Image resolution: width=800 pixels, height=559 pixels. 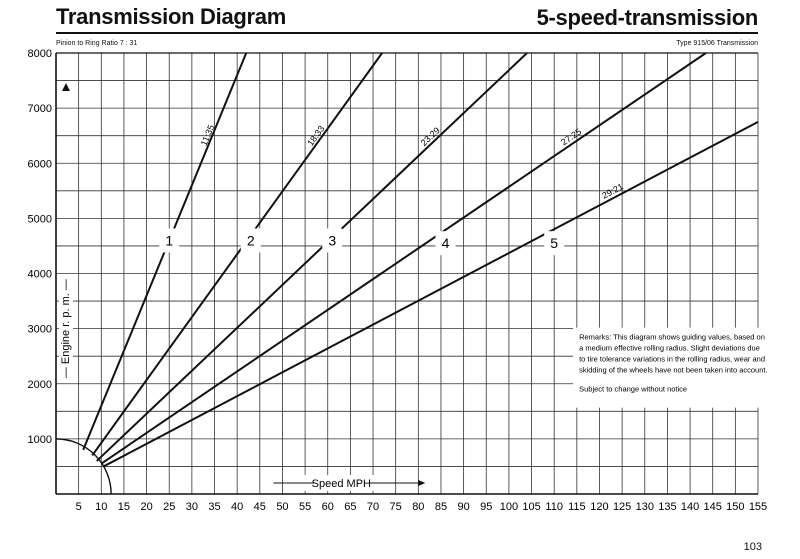 What do you see at coordinates (422, 482) in the screenshot?
I see `x-axis-arrow` at bounding box center [422, 482].